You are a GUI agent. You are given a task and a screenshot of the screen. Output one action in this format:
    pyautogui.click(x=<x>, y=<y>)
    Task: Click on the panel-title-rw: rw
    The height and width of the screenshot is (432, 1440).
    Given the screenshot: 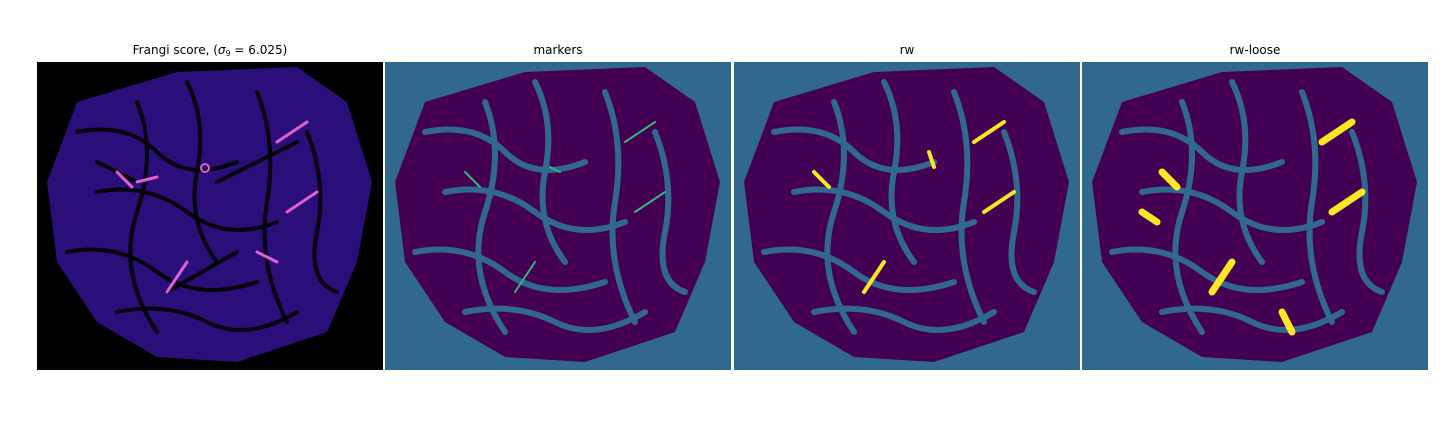 What is the action you would take?
    pyautogui.click(x=907, y=50)
    